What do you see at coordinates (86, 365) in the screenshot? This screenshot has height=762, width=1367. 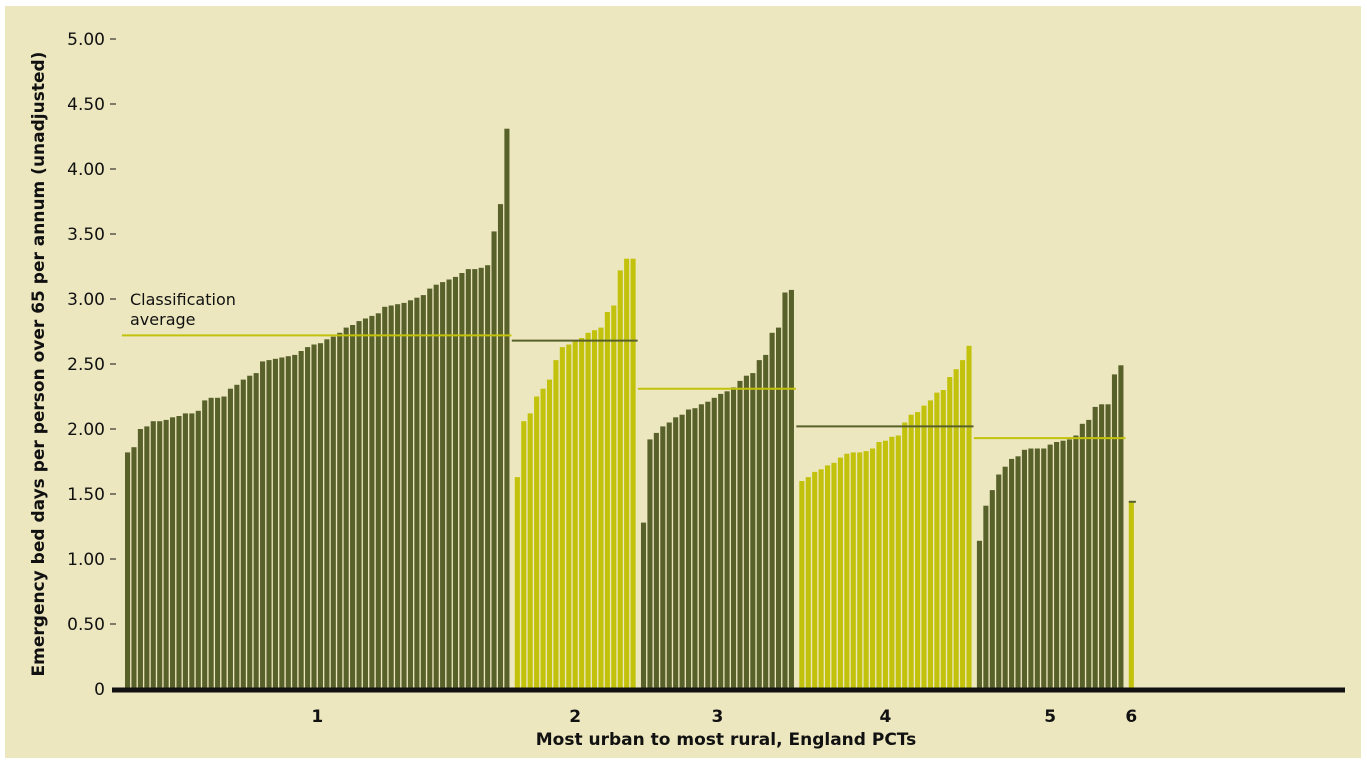 I see `y-tick-label: 2.50` at bounding box center [86, 365].